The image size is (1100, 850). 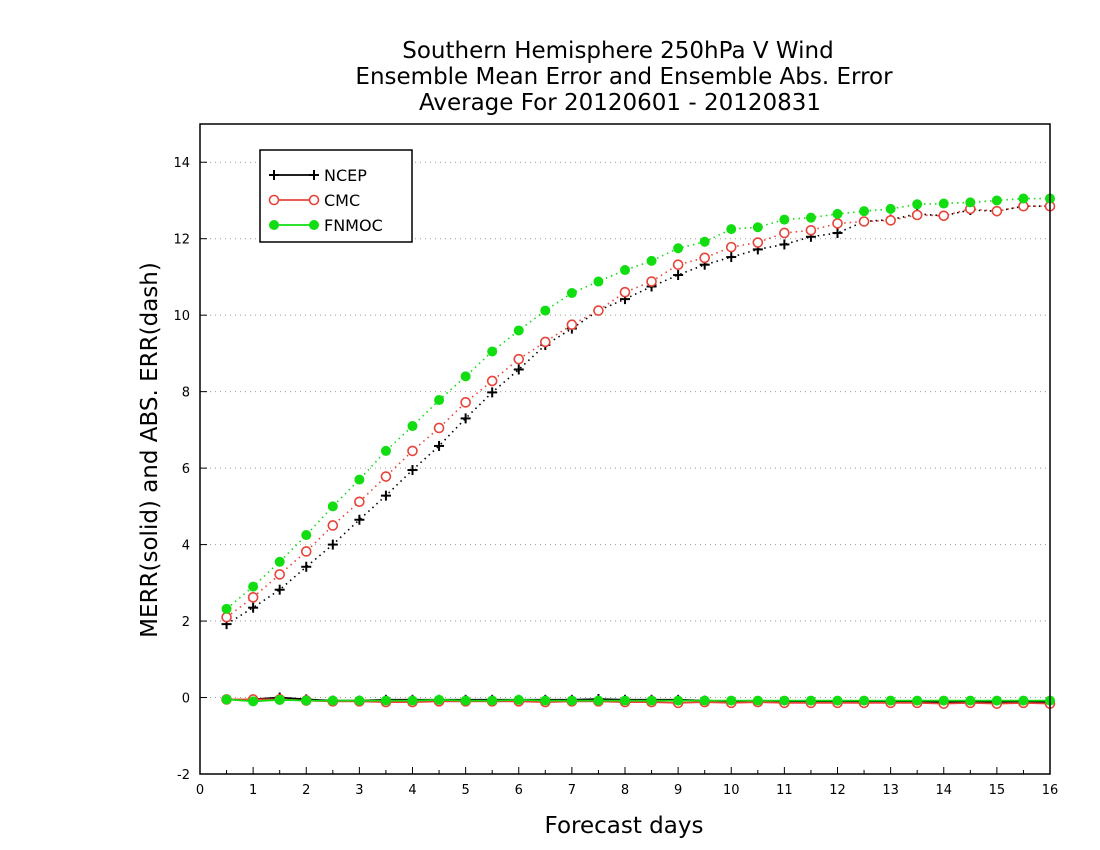 What do you see at coordinates (200, 790) in the screenshot?
I see `x-tick-label: 0` at bounding box center [200, 790].